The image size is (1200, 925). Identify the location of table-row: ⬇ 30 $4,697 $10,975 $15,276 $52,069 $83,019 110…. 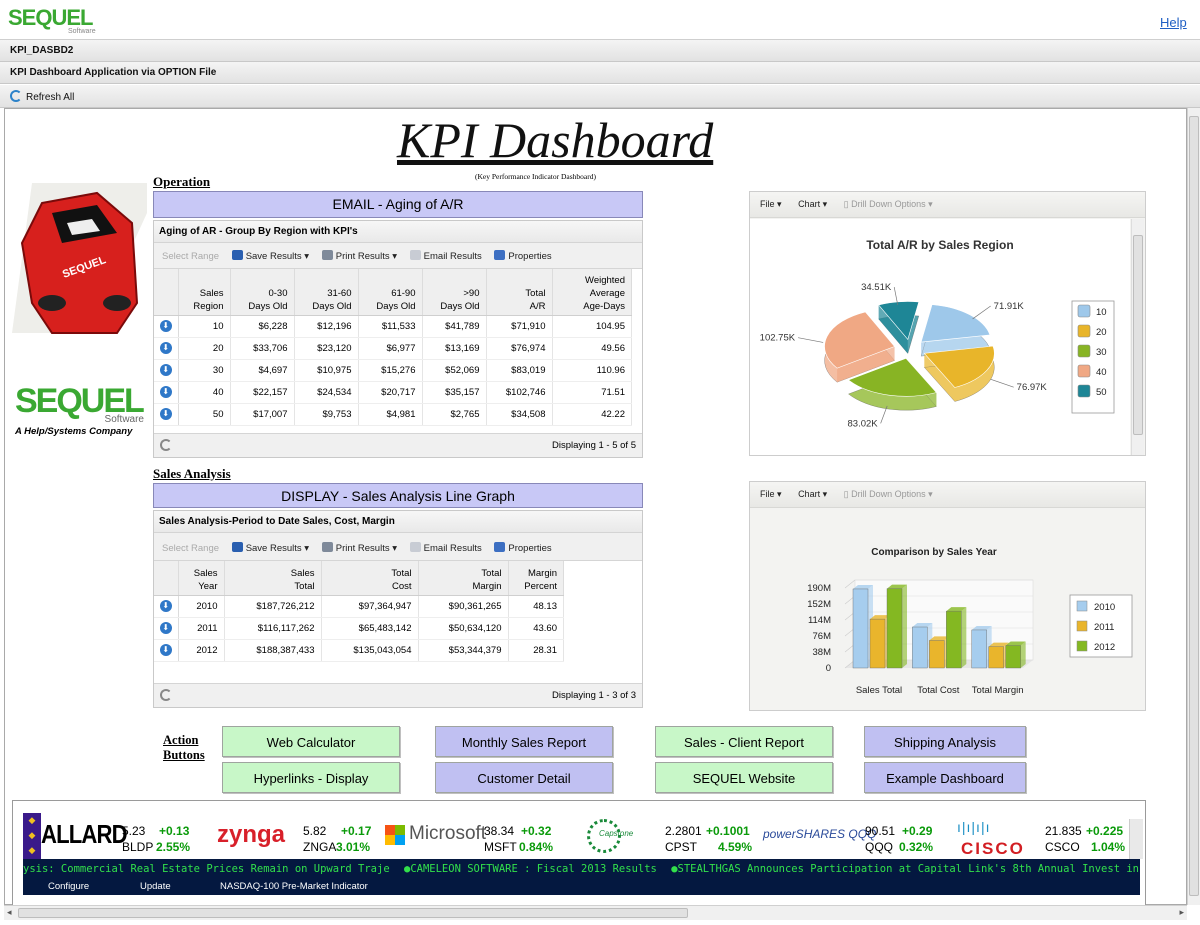
(393, 370).